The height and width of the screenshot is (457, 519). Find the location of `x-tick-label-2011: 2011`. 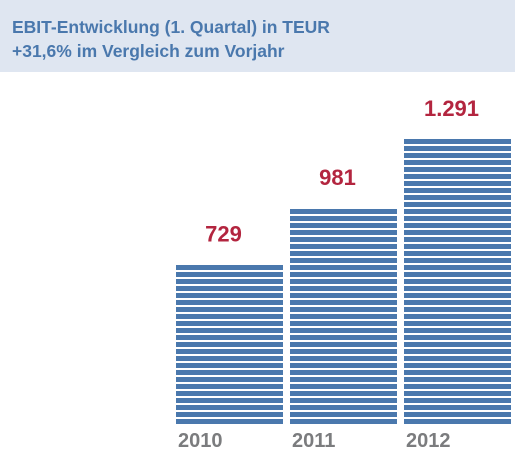

x-tick-label-2011: 2011 is located at coordinates (313, 441).